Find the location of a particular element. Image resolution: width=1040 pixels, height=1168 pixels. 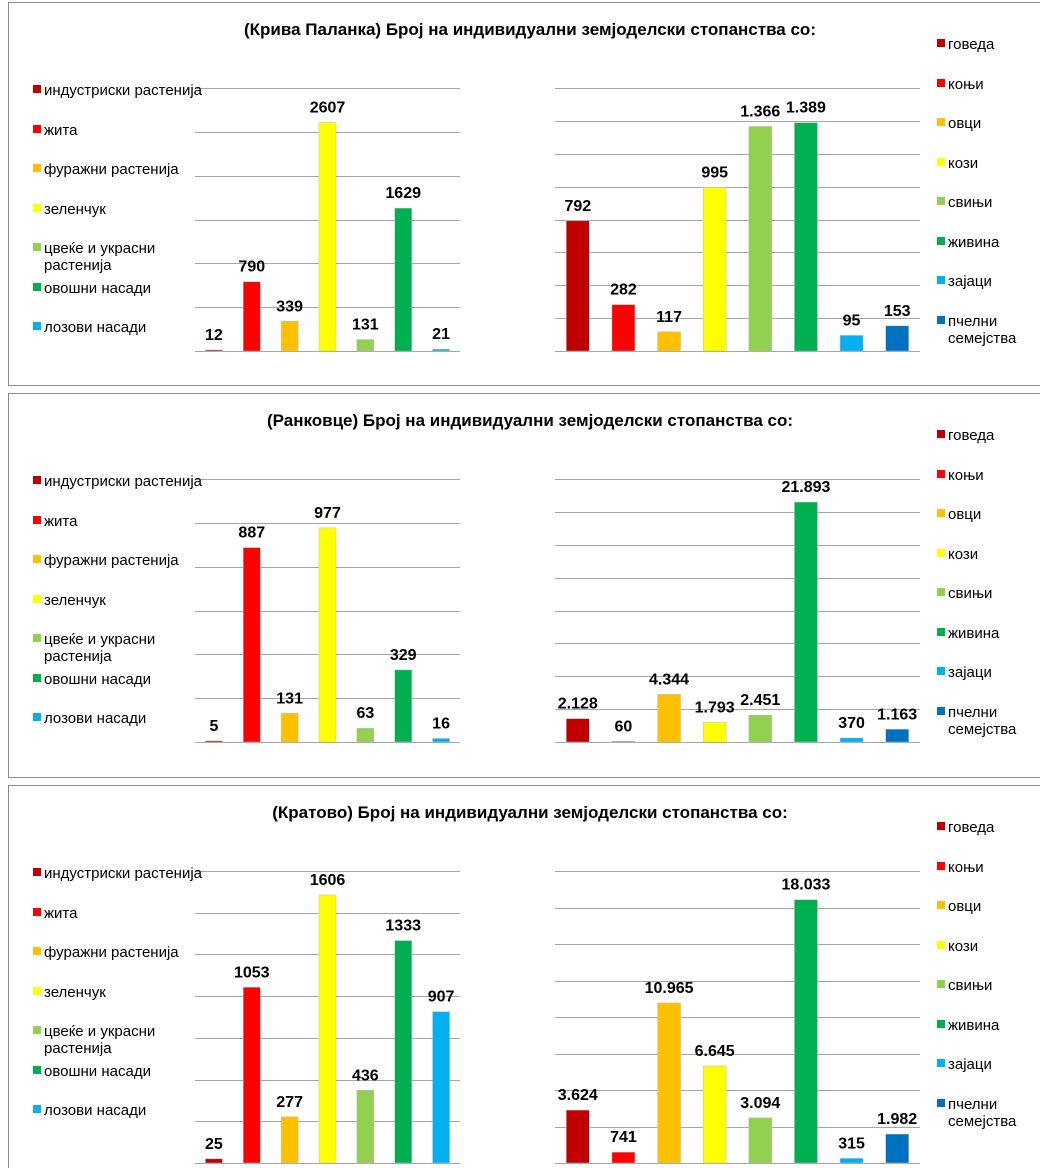

legend-label: говеда is located at coordinates (971, 435).